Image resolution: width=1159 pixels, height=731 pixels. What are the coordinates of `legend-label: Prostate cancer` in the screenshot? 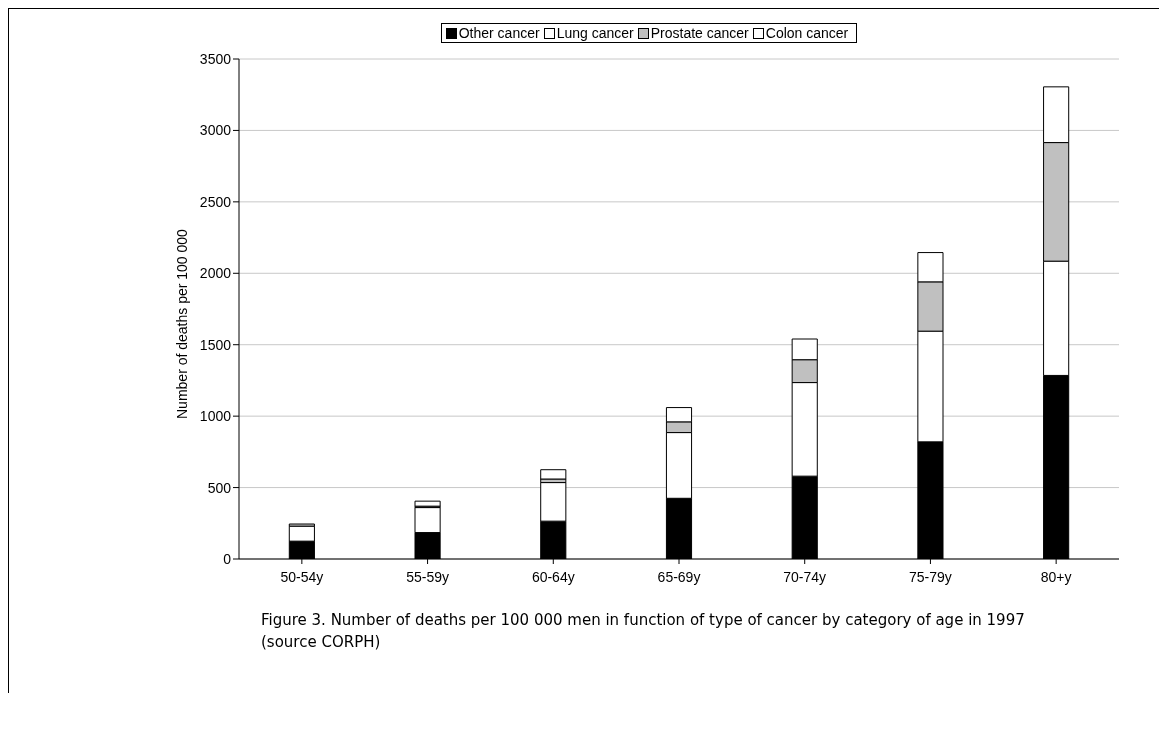 It's located at (699, 33).